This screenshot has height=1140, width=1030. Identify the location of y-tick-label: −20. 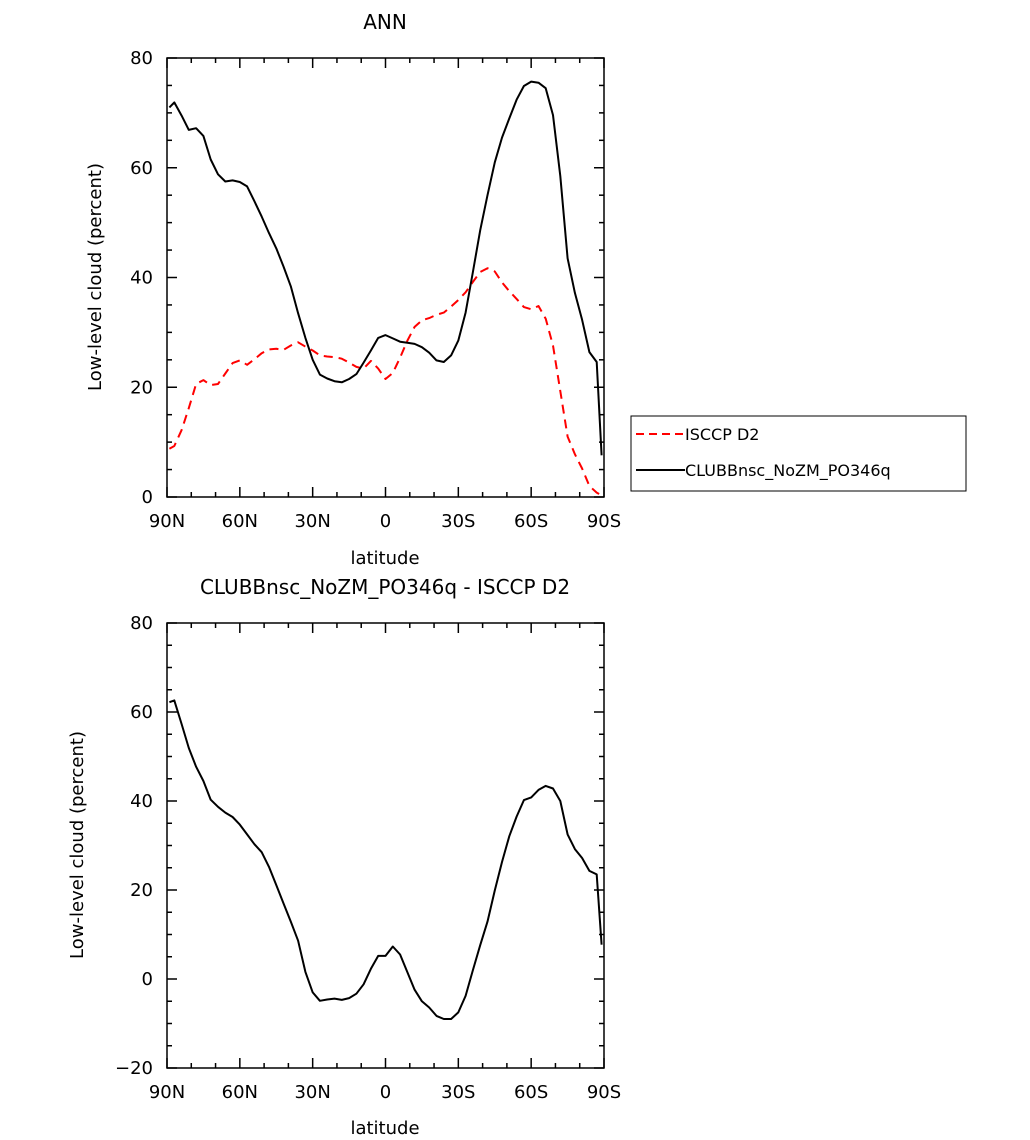
(134, 1068).